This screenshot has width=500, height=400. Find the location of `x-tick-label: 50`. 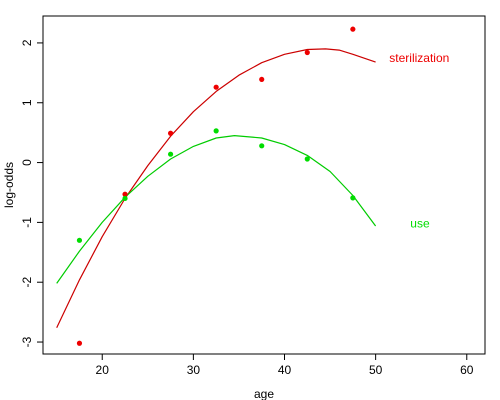

x-tick-label: 50 is located at coordinates (376, 370).